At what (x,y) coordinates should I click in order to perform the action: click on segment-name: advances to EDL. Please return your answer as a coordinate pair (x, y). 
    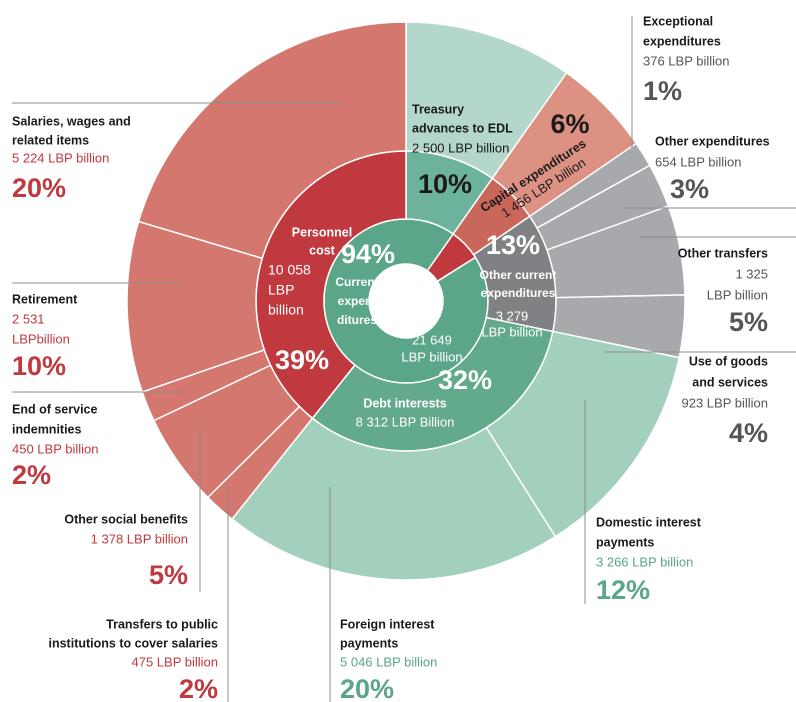
    Looking at the image, I should click on (462, 128).